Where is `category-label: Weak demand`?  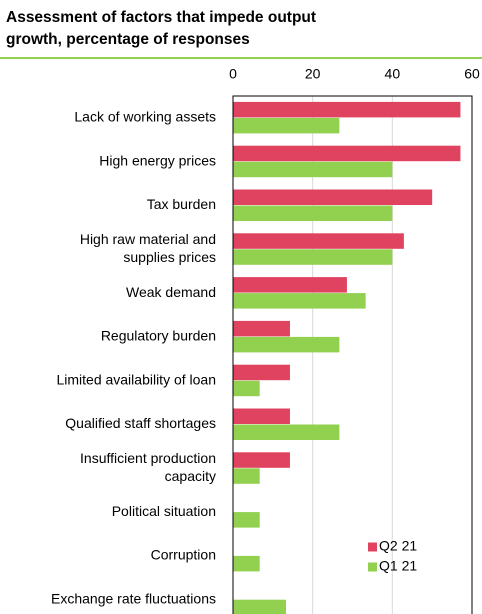
category-label: Weak demand is located at coordinates (171, 292).